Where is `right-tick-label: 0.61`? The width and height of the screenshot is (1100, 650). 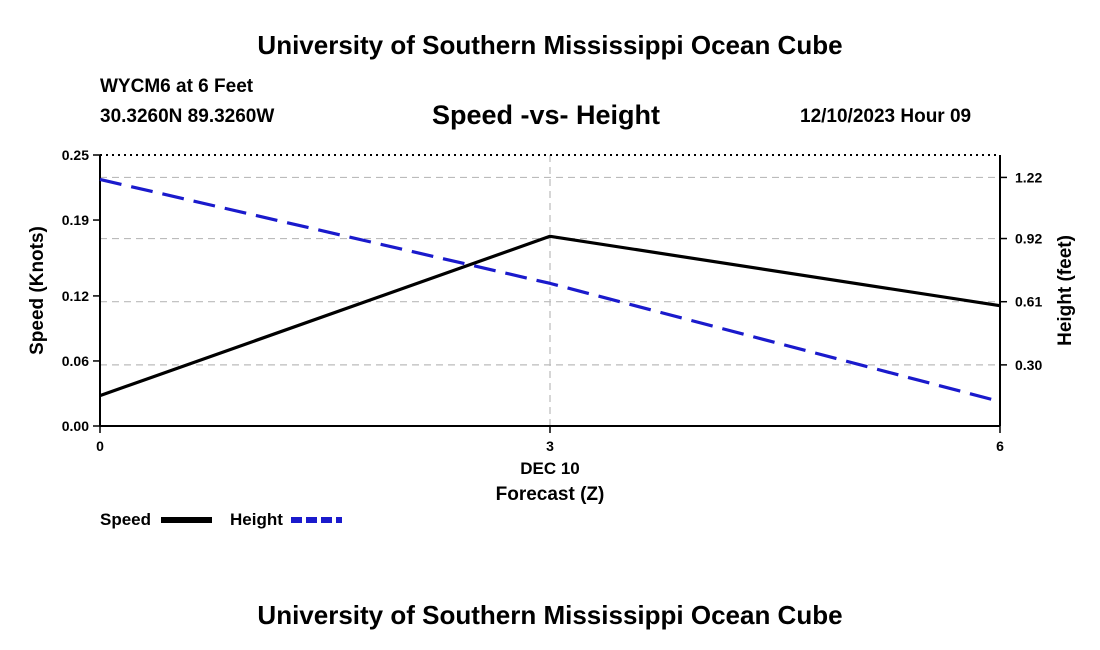
right-tick-label: 0.61 is located at coordinates (1028, 302).